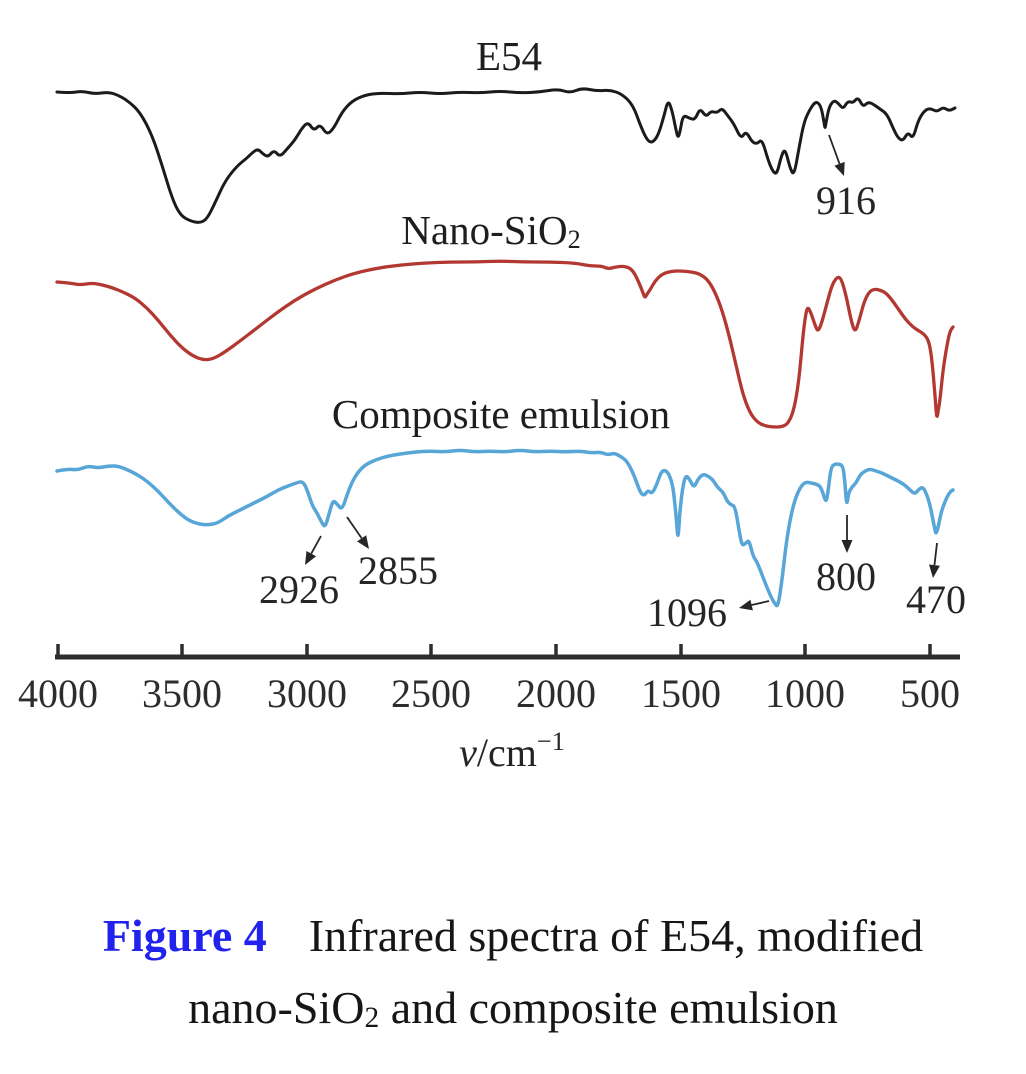 Image resolution: width=1026 pixels, height=1074 pixels. I want to click on x-axis-title-symbol: v, so click(468, 752).